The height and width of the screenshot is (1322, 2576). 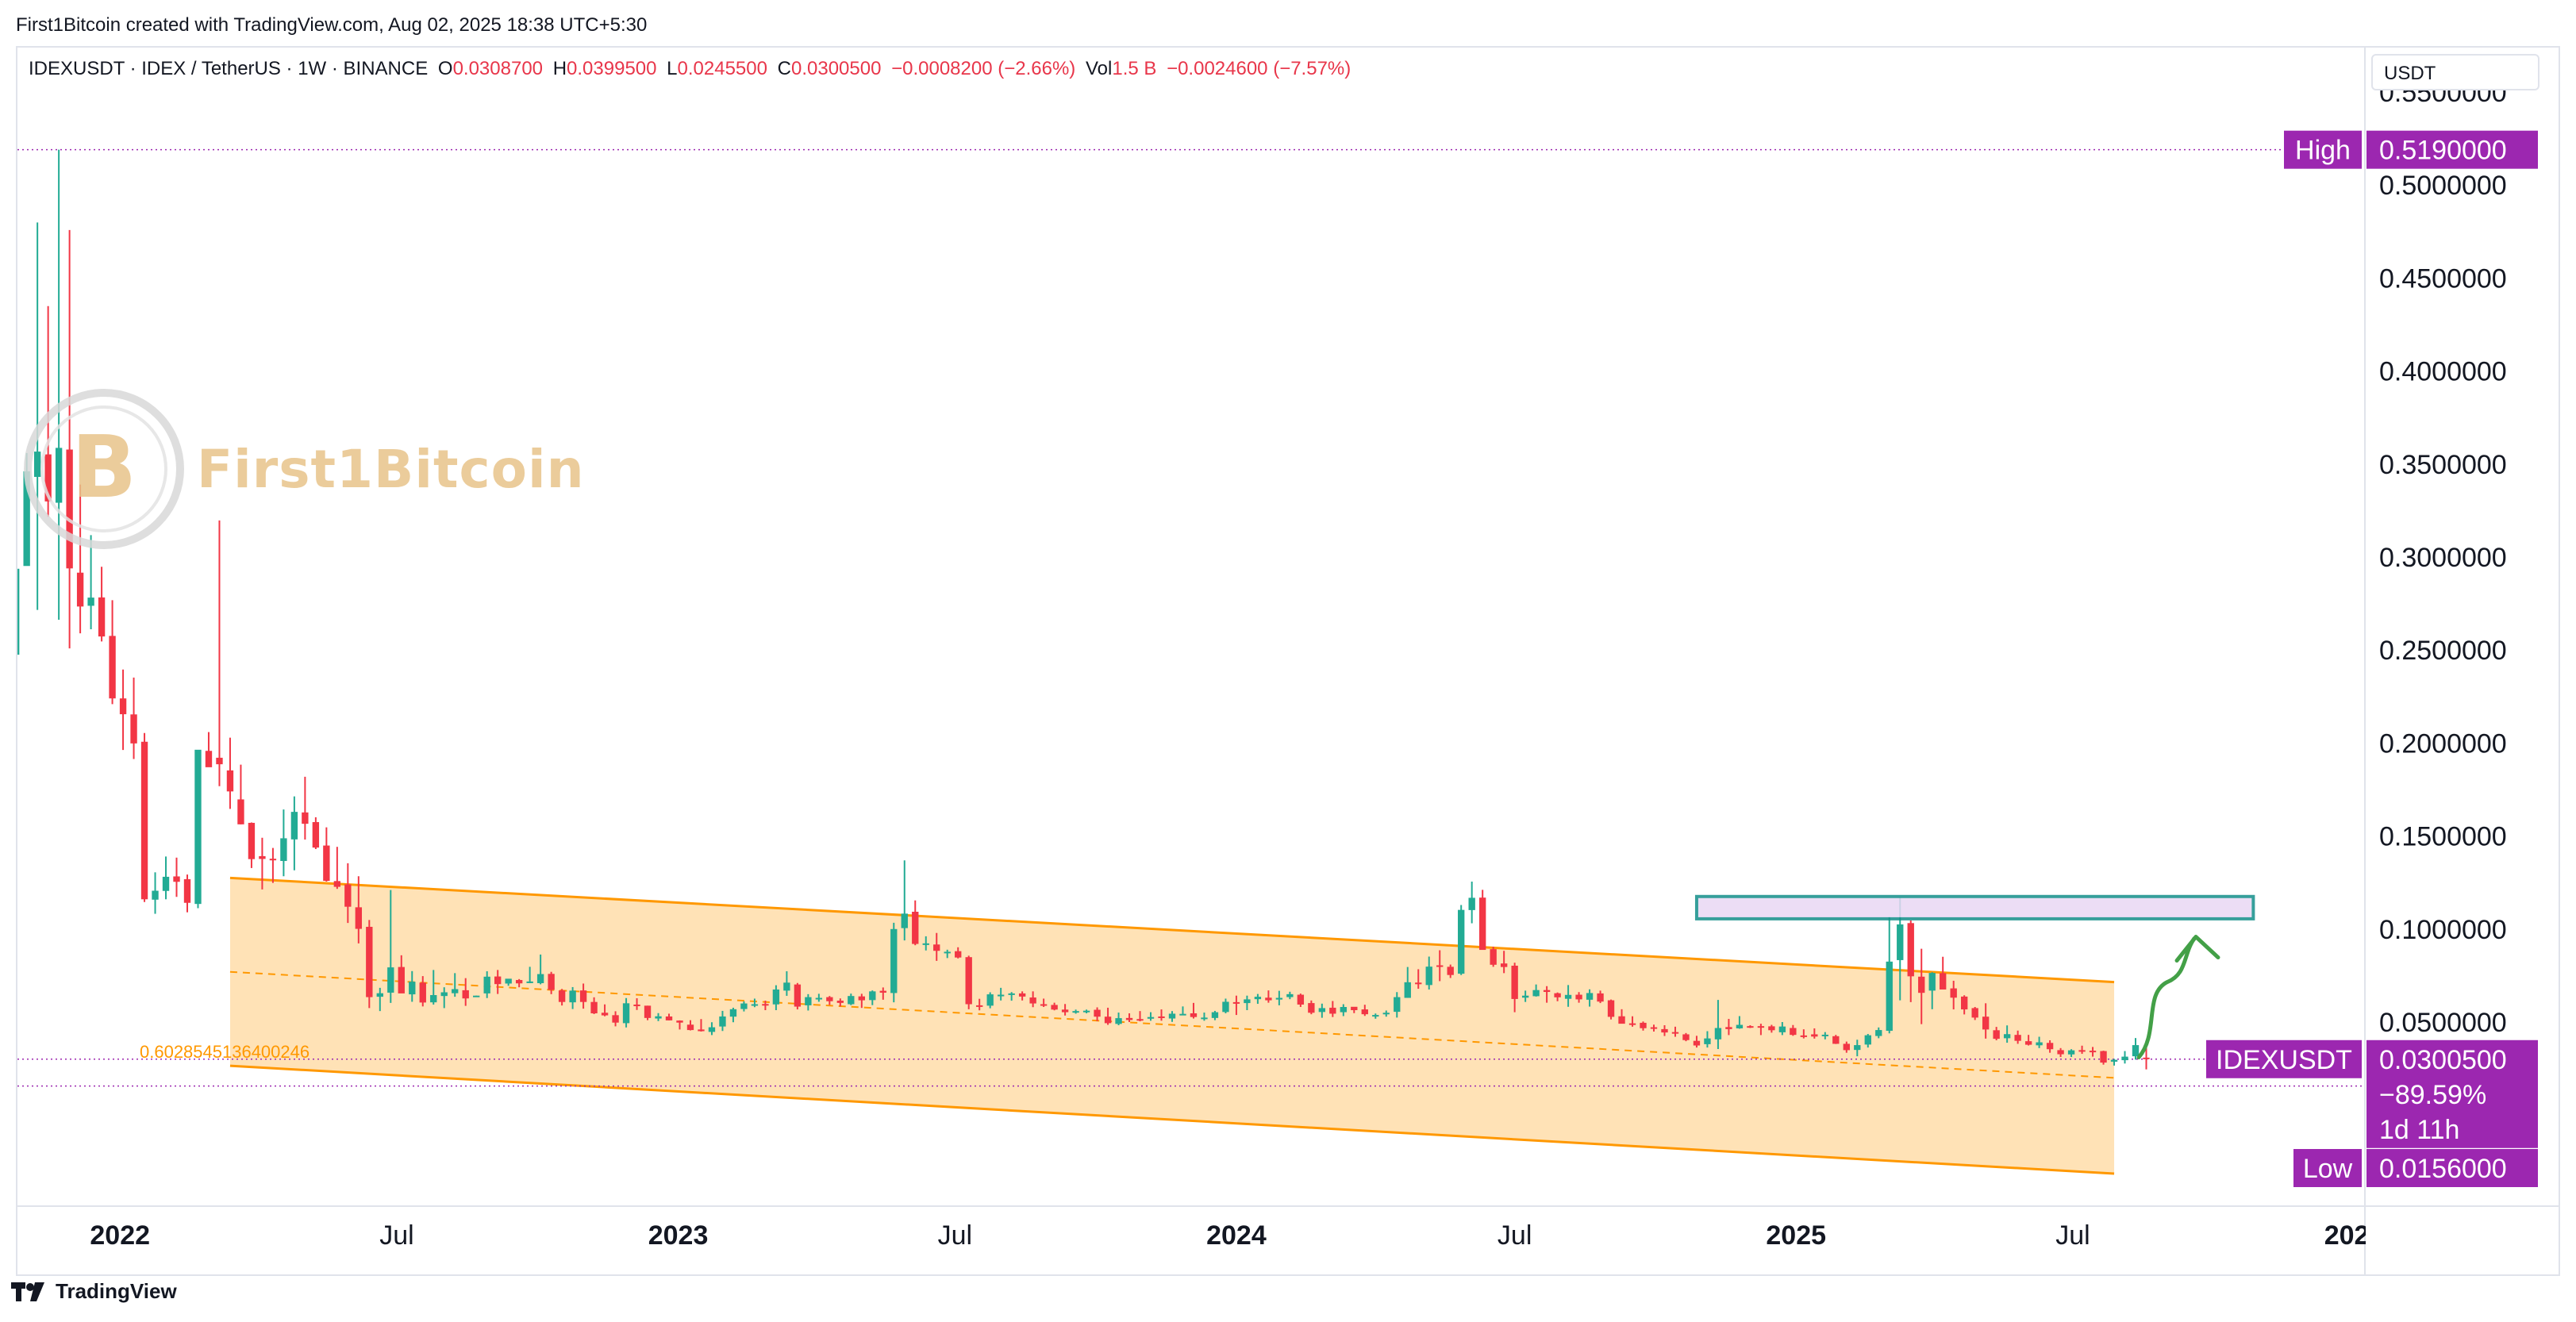 What do you see at coordinates (2455, 72) in the screenshot?
I see `currency-button: USDT` at bounding box center [2455, 72].